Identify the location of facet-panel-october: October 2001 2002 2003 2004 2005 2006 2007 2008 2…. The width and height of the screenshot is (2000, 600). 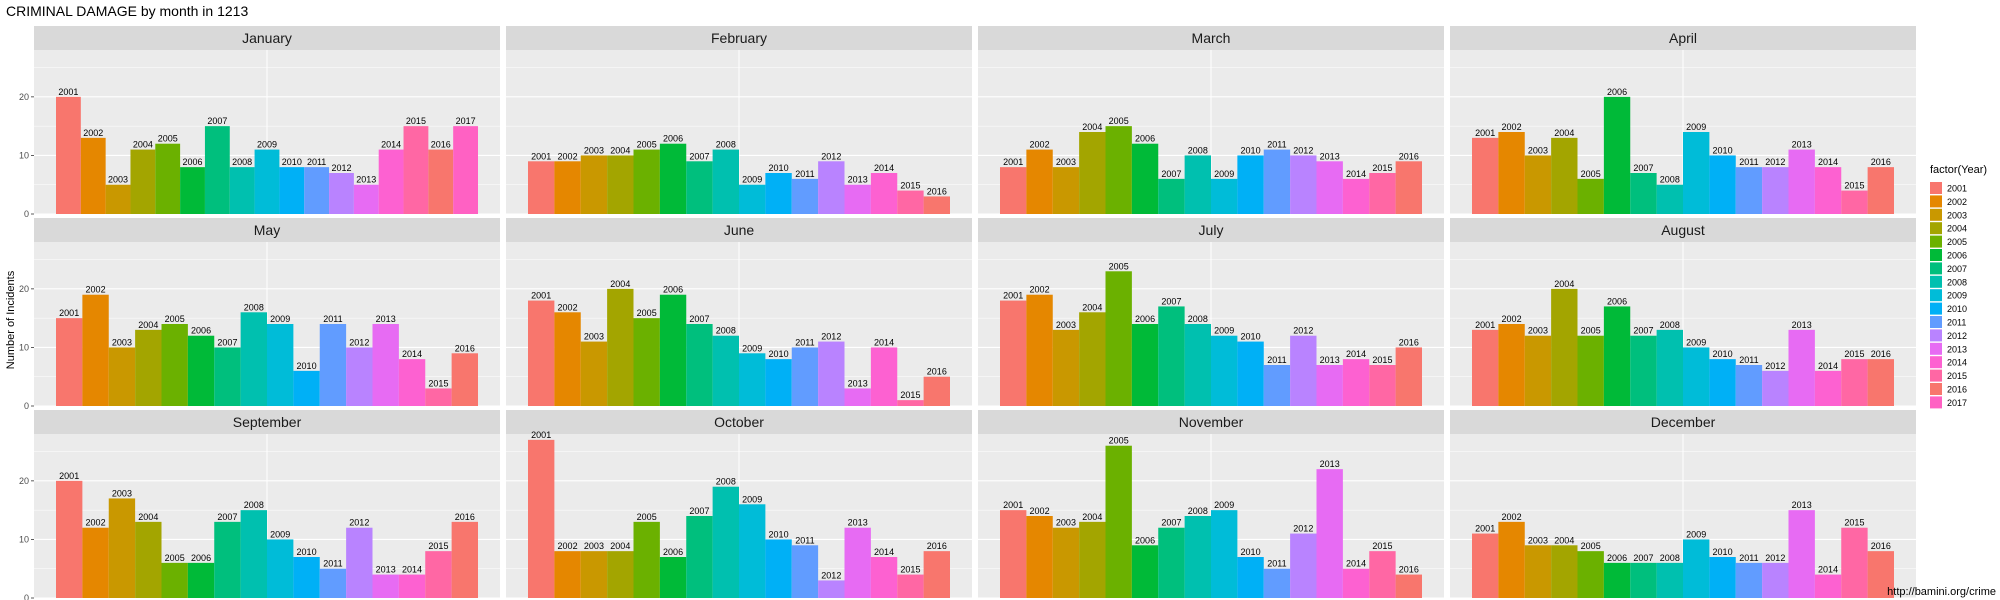
(739, 504).